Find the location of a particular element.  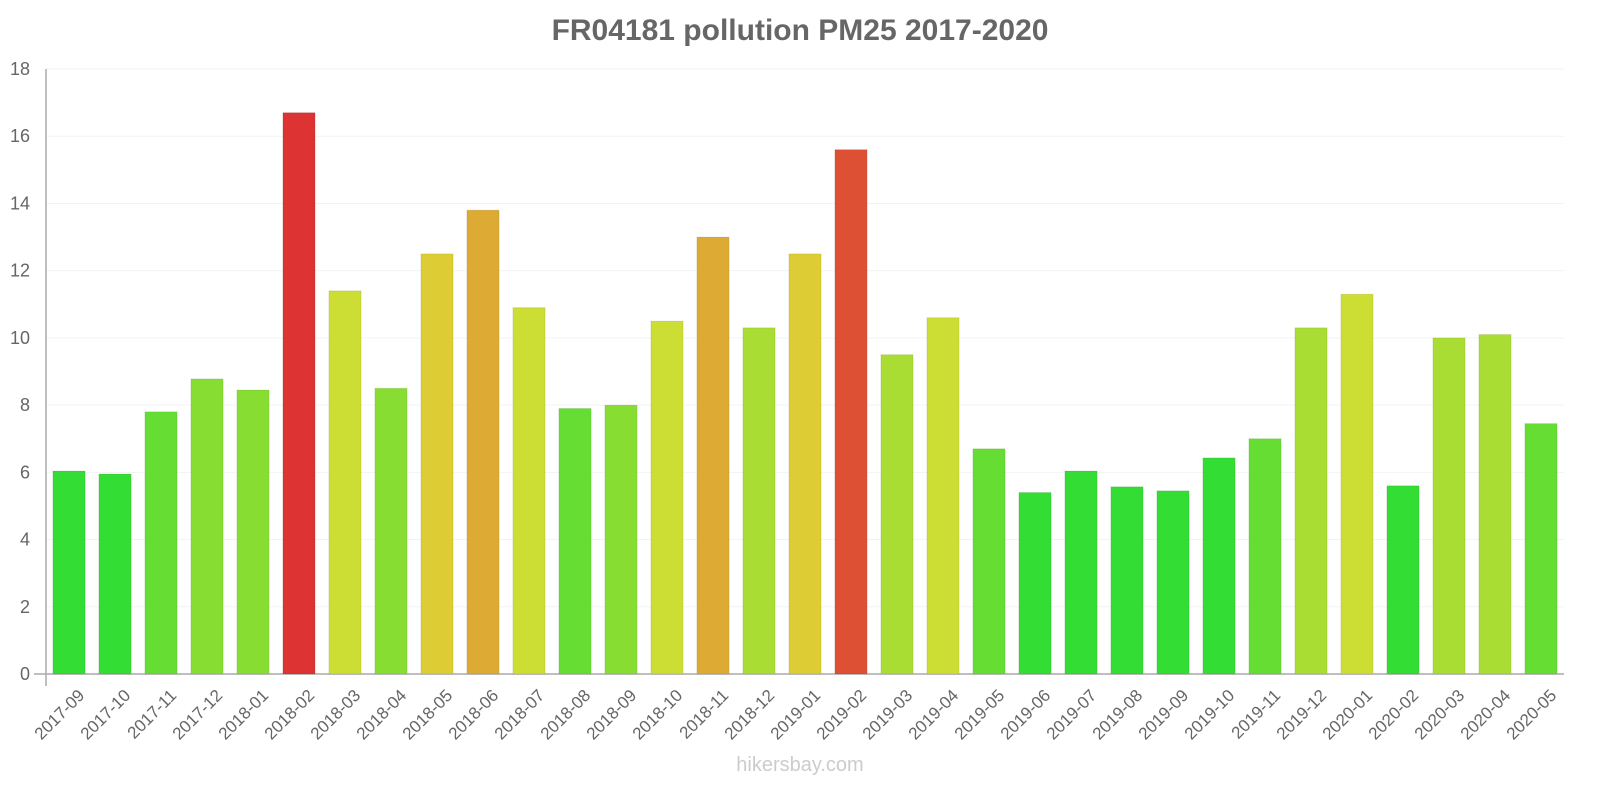

bar-2018-01: 2018-01: 8.45 is located at coordinates (253, 532).